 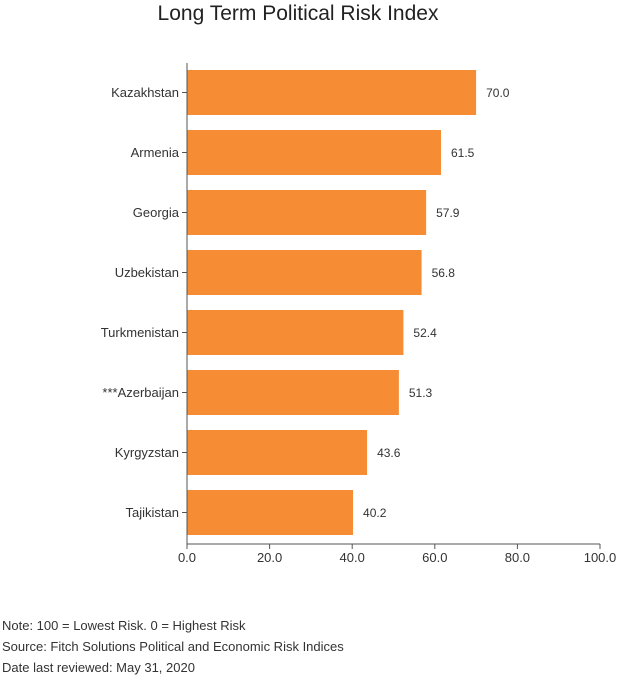 What do you see at coordinates (155, 152) in the screenshot?
I see `category-label: Armenia` at bounding box center [155, 152].